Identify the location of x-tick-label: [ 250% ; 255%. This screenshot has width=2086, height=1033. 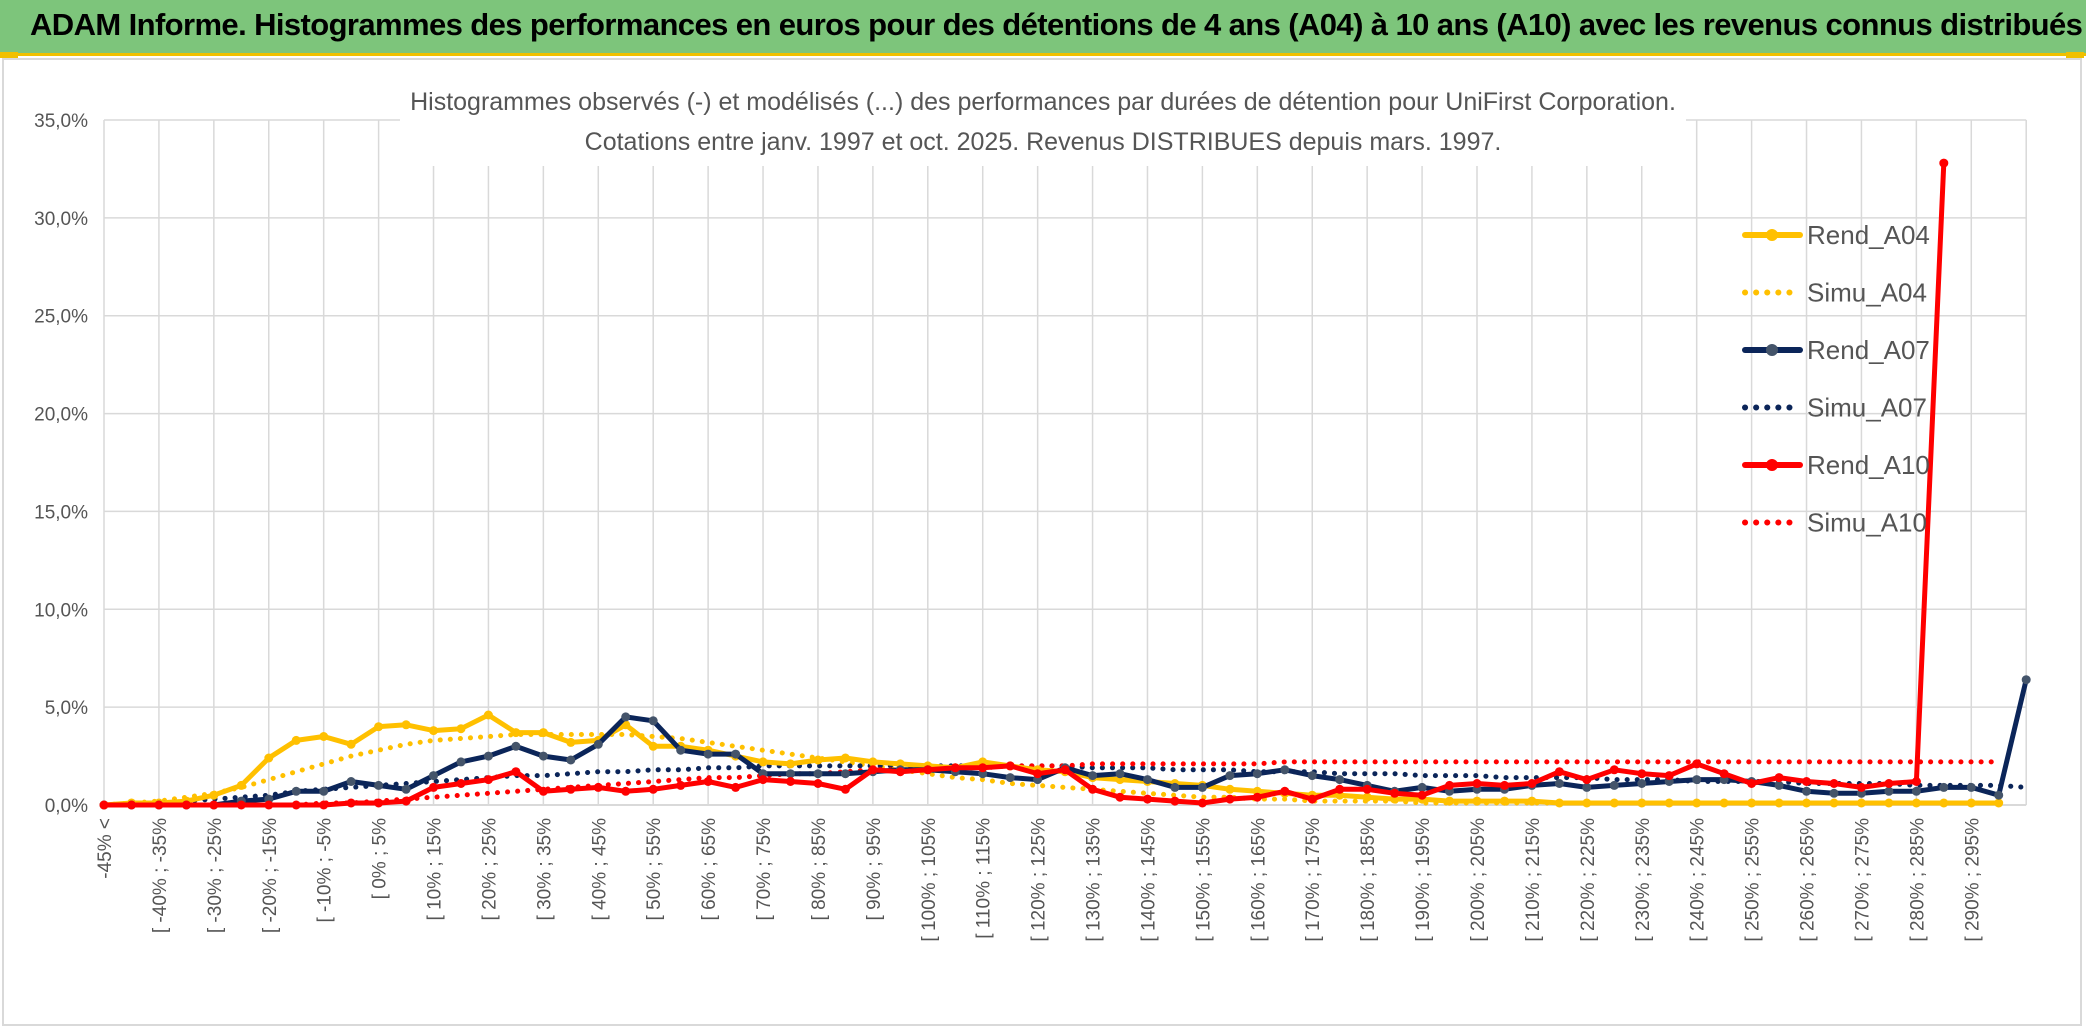
(1753, 880).